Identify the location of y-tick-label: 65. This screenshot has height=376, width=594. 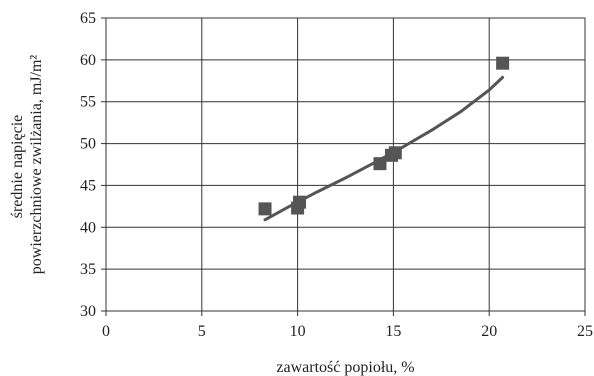
(88, 18).